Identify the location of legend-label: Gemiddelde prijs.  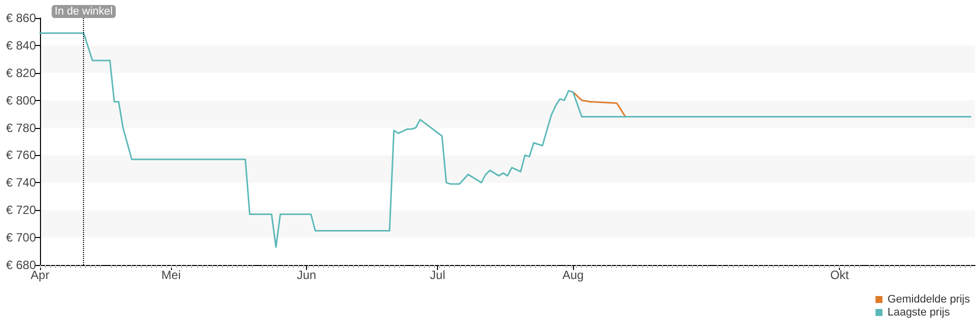
(928, 300).